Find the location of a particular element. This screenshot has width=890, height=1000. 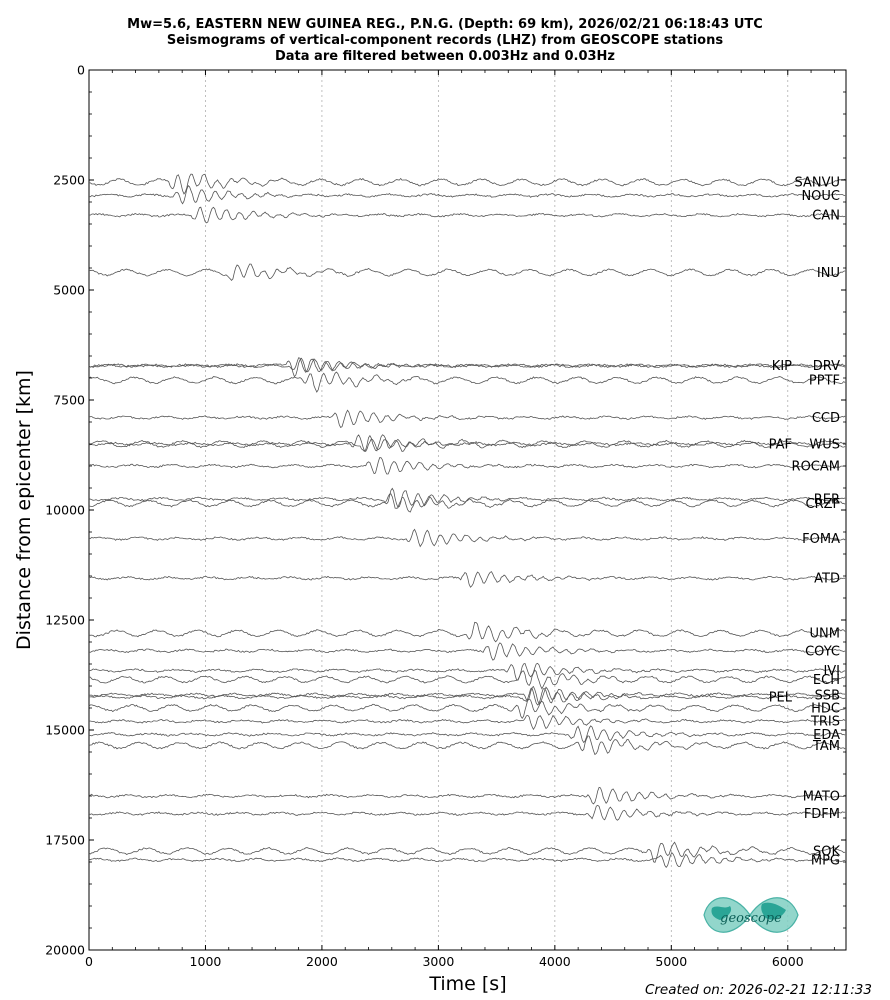

trace-sanvu is located at coordinates (467, 184).